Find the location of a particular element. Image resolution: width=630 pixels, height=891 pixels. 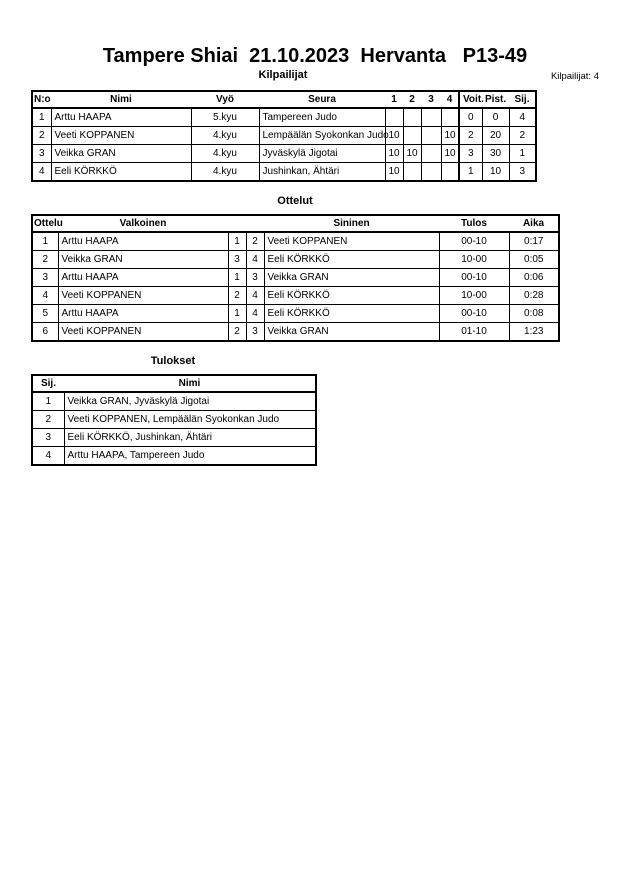

wins-cell: 1 is located at coordinates (470, 172).